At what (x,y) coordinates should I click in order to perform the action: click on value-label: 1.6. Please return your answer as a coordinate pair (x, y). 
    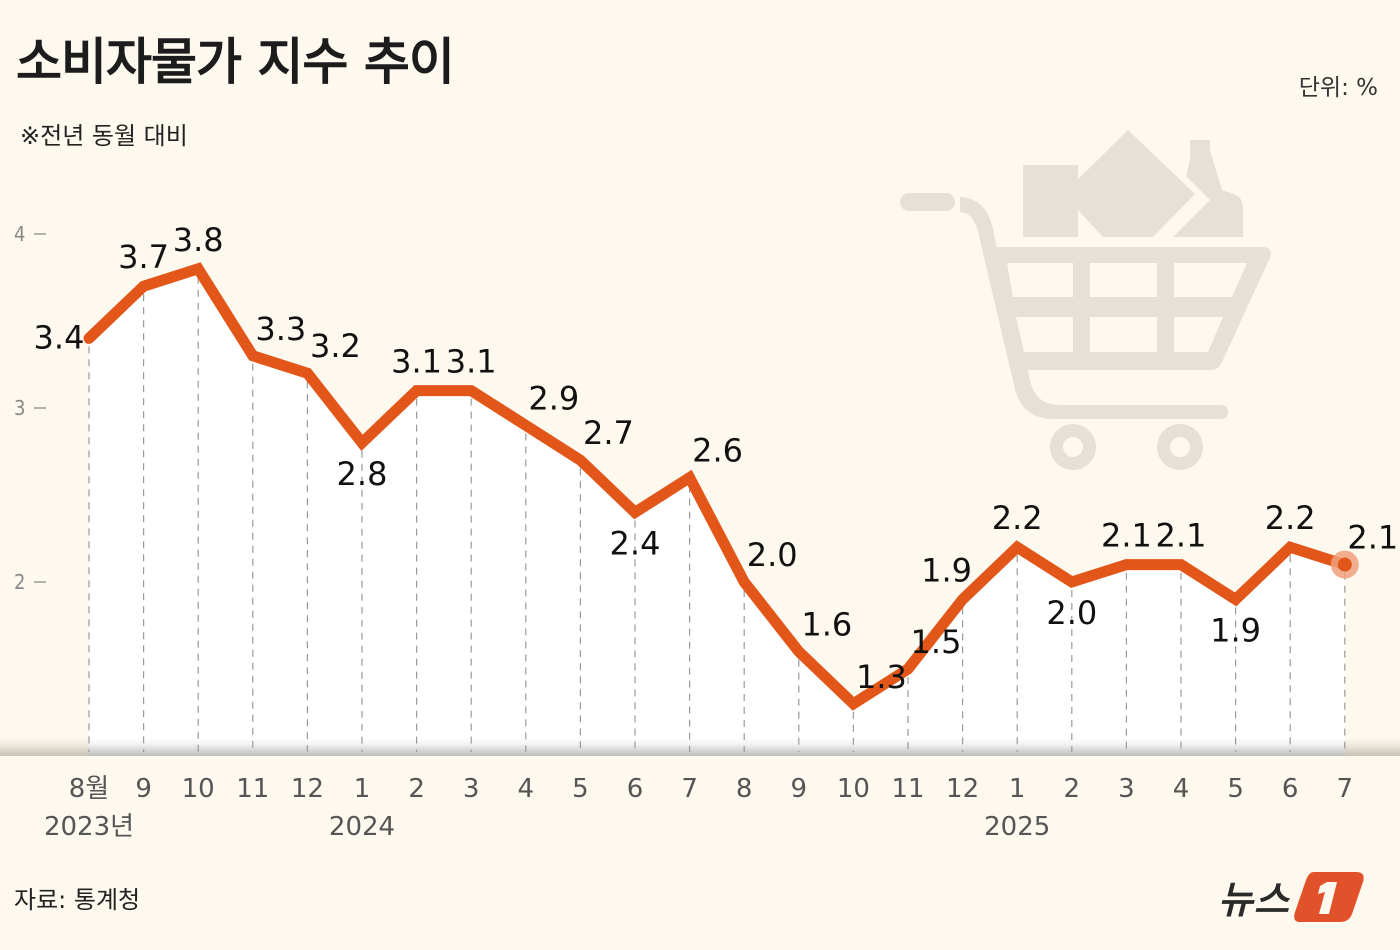
    Looking at the image, I should click on (826, 625).